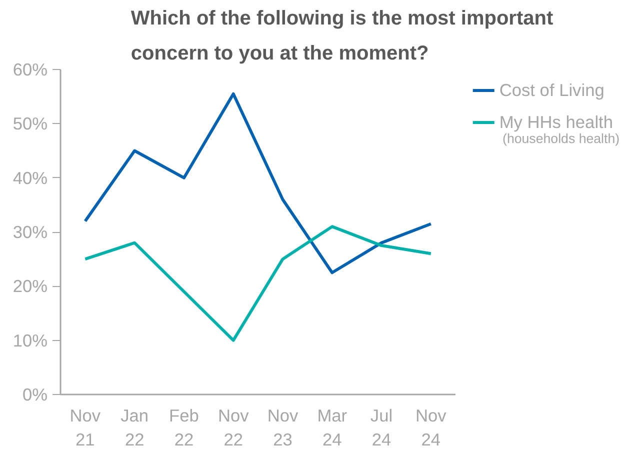  I want to click on y-tick-label: 10%, so click(30, 340).